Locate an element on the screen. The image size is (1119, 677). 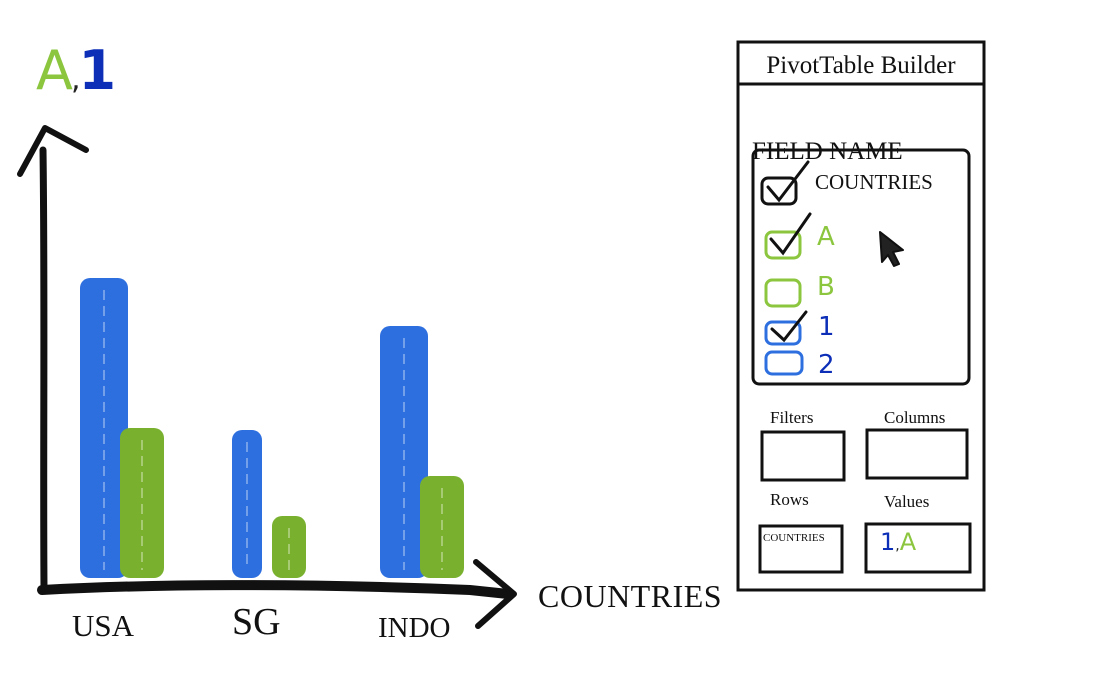
bar-indo-series-a is located at coordinates (442, 527).